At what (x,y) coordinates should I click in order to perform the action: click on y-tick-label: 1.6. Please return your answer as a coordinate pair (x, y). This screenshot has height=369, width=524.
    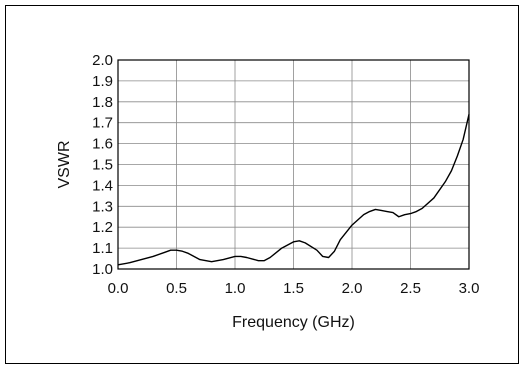
    Looking at the image, I should click on (102, 144).